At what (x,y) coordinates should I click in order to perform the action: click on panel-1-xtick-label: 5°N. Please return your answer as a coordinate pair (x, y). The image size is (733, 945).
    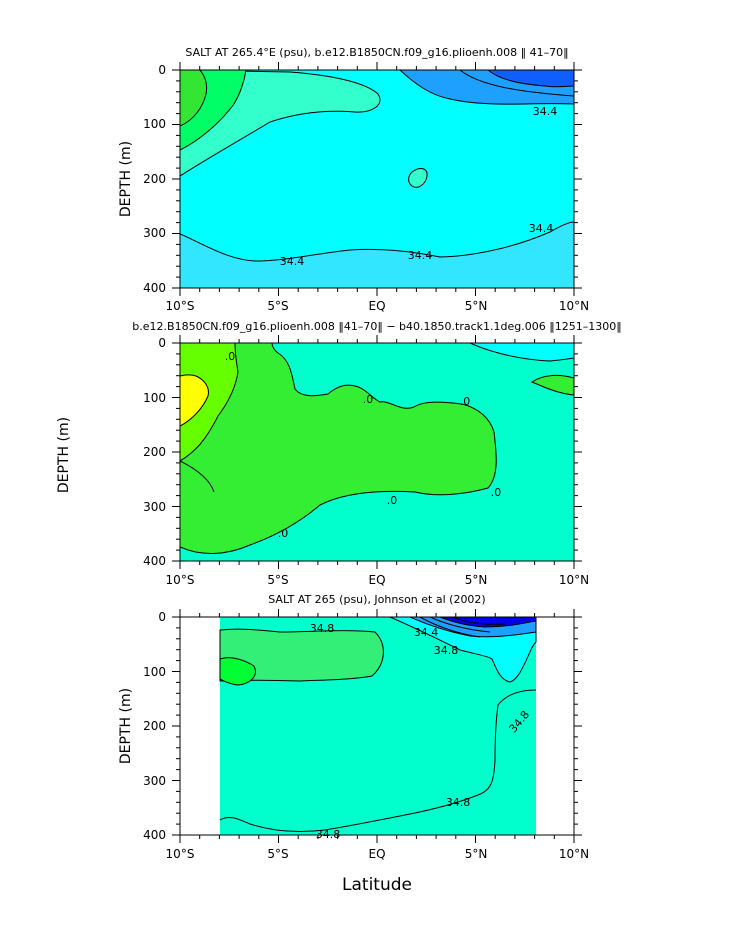
    Looking at the image, I should click on (476, 306).